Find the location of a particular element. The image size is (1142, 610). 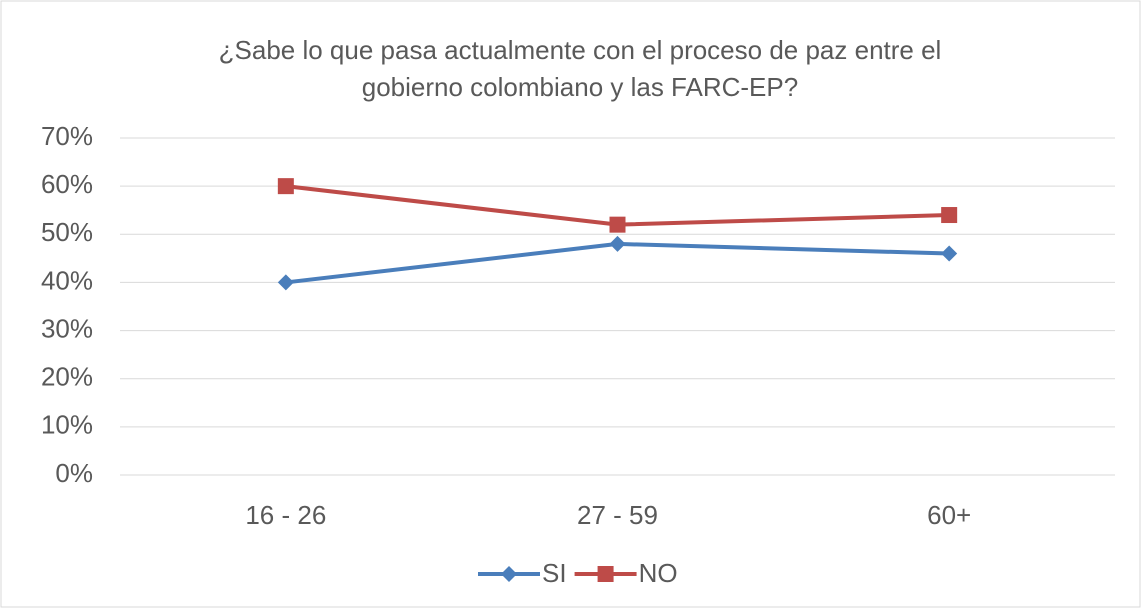

y-tick-label: 70% is located at coordinates (67, 136).